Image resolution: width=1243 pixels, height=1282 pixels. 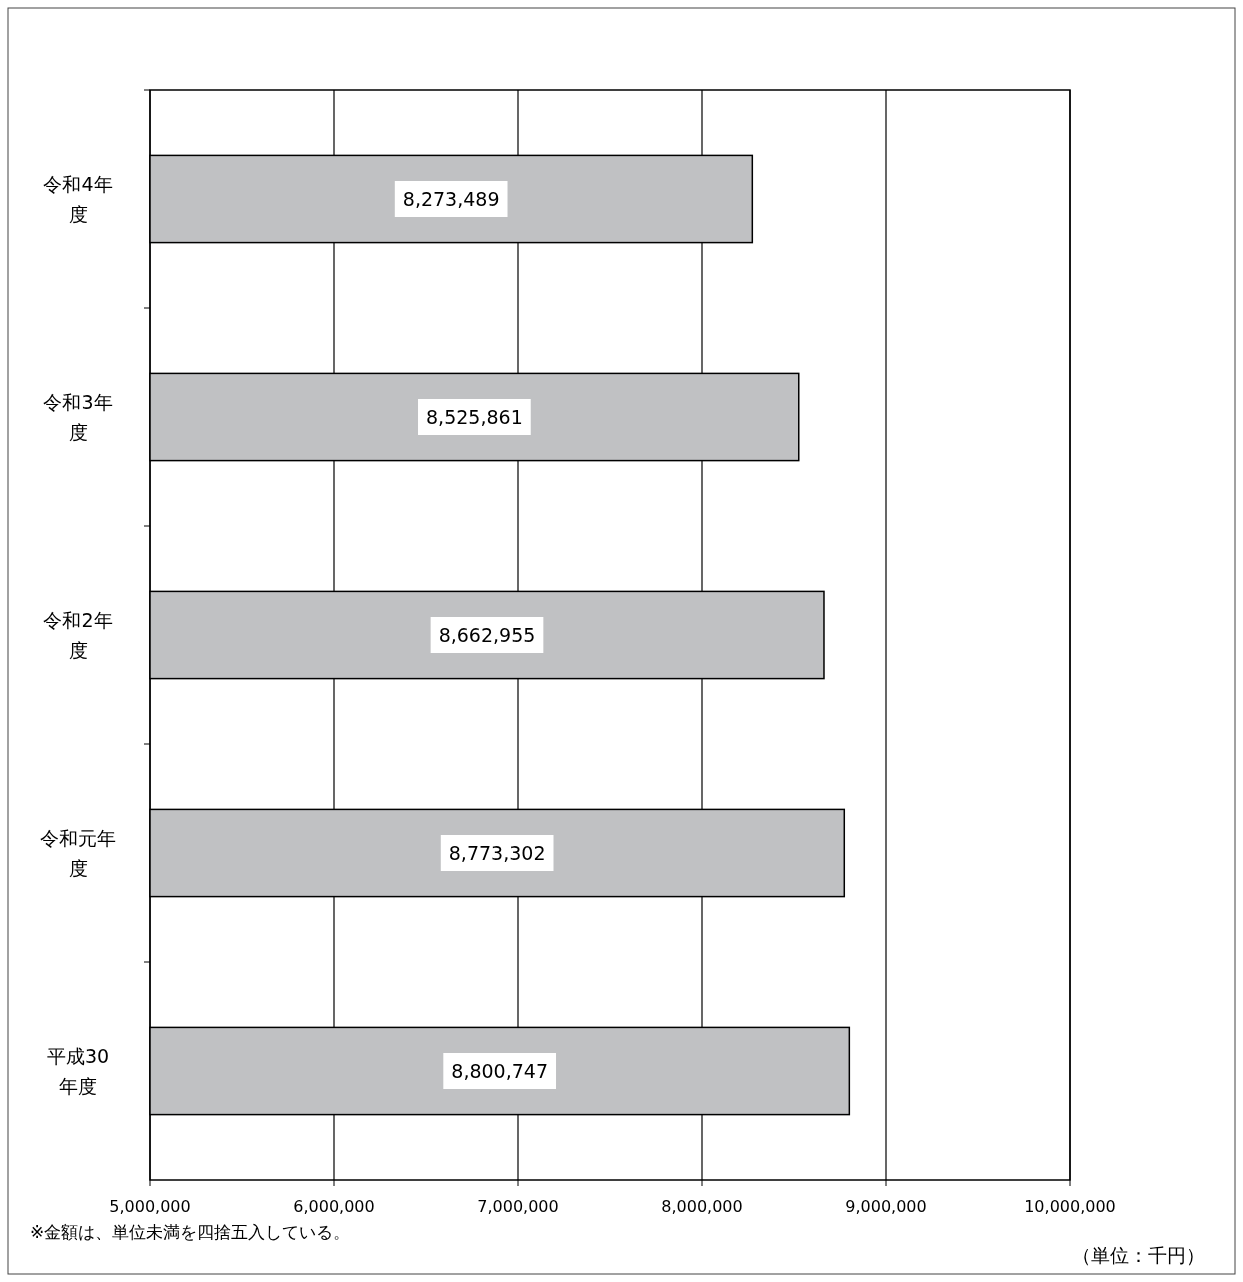 I want to click on y-tick-label: 令和2年度, so click(x=78, y=635).